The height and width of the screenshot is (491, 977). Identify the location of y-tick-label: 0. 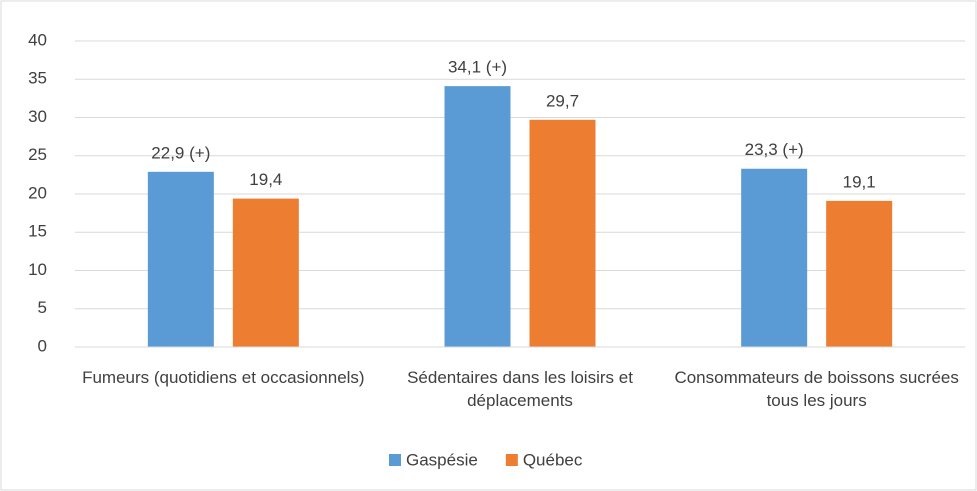
(42, 345).